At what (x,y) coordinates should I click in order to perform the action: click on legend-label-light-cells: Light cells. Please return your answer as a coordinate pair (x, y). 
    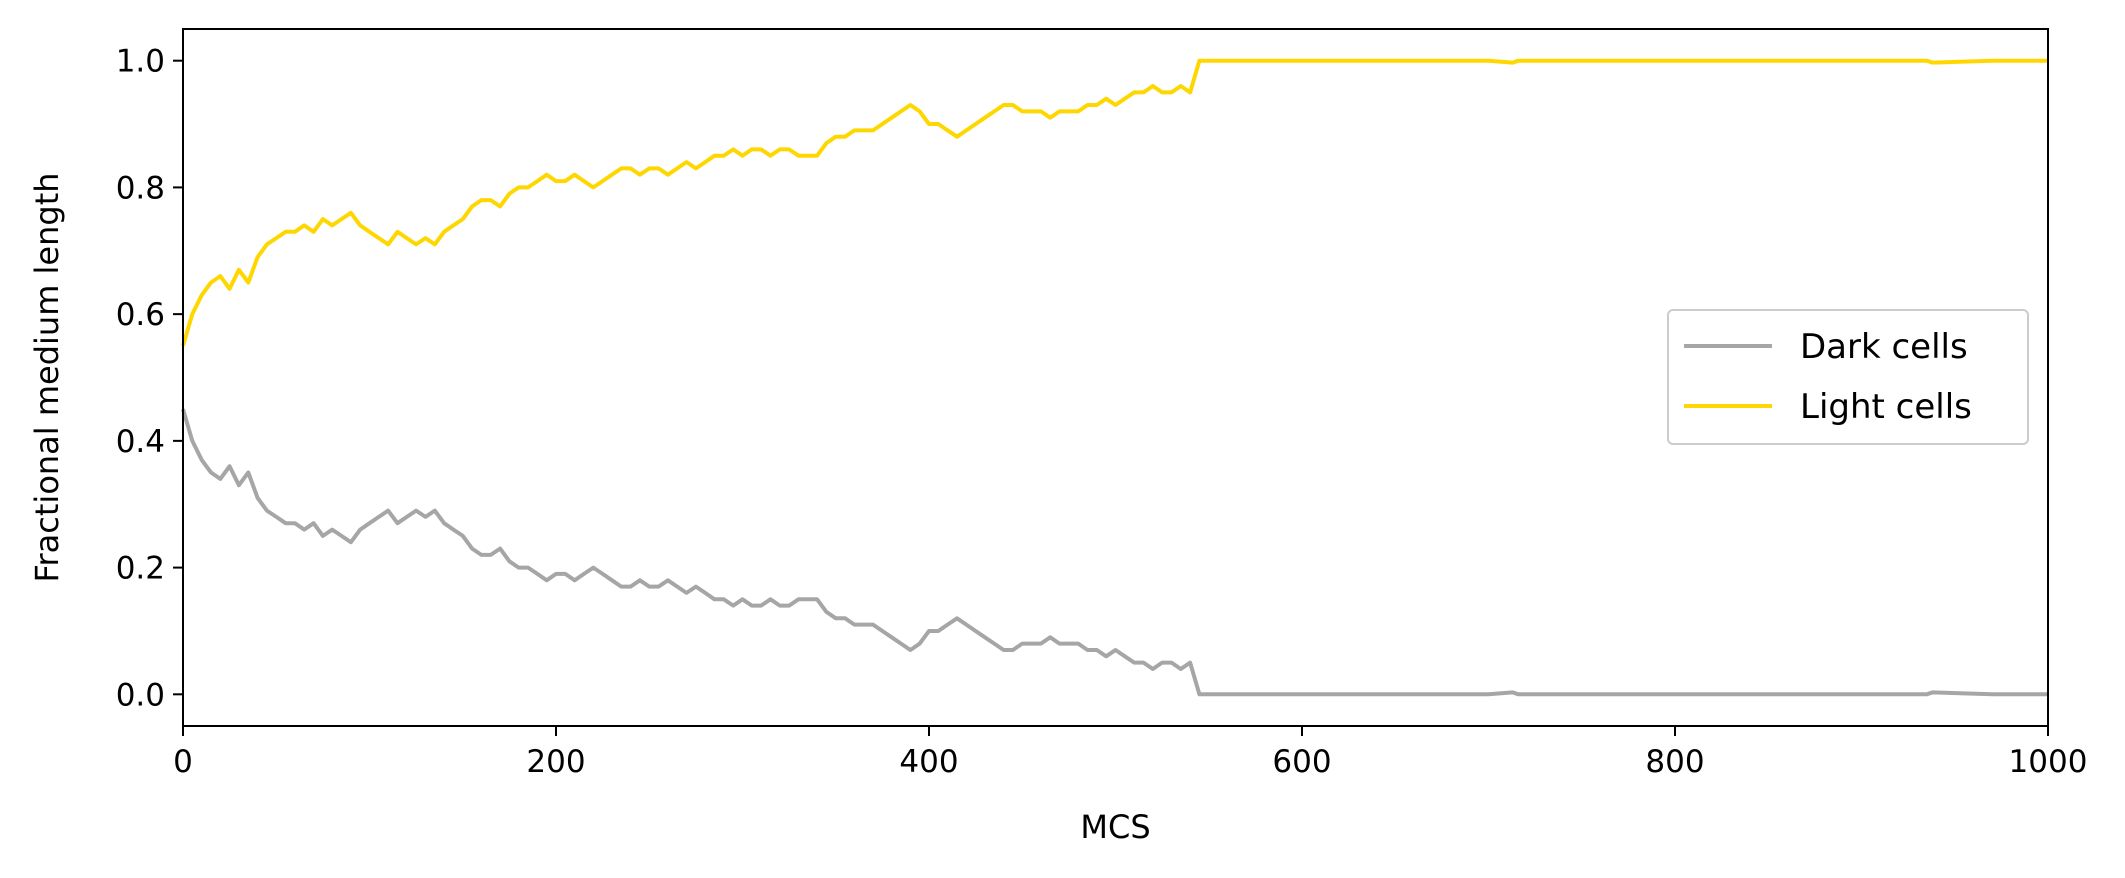
    Looking at the image, I should click on (1886, 407).